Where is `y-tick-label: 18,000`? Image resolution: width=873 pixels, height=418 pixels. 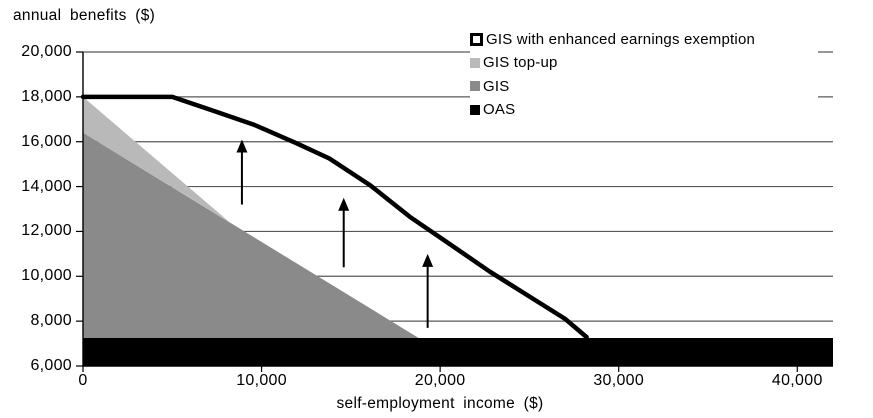
y-tick-label: 18,000 is located at coordinates (46, 96).